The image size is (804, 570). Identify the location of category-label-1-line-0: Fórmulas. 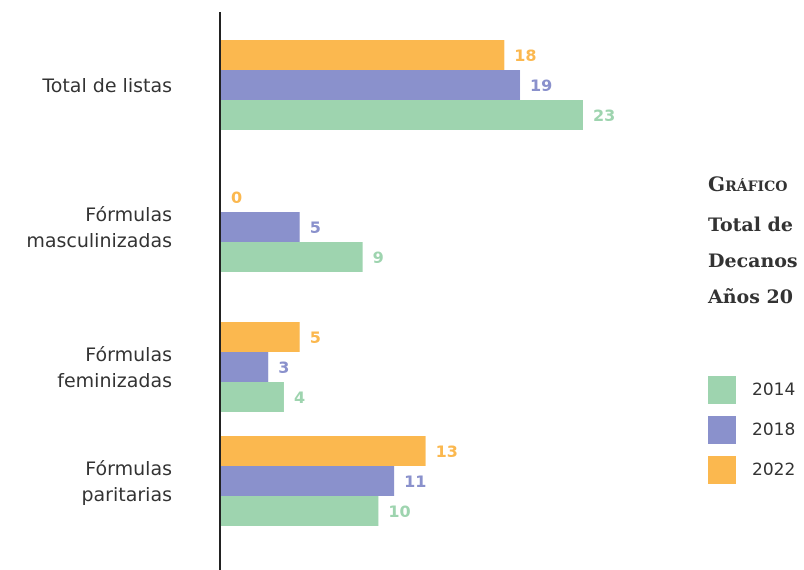
(128, 215).